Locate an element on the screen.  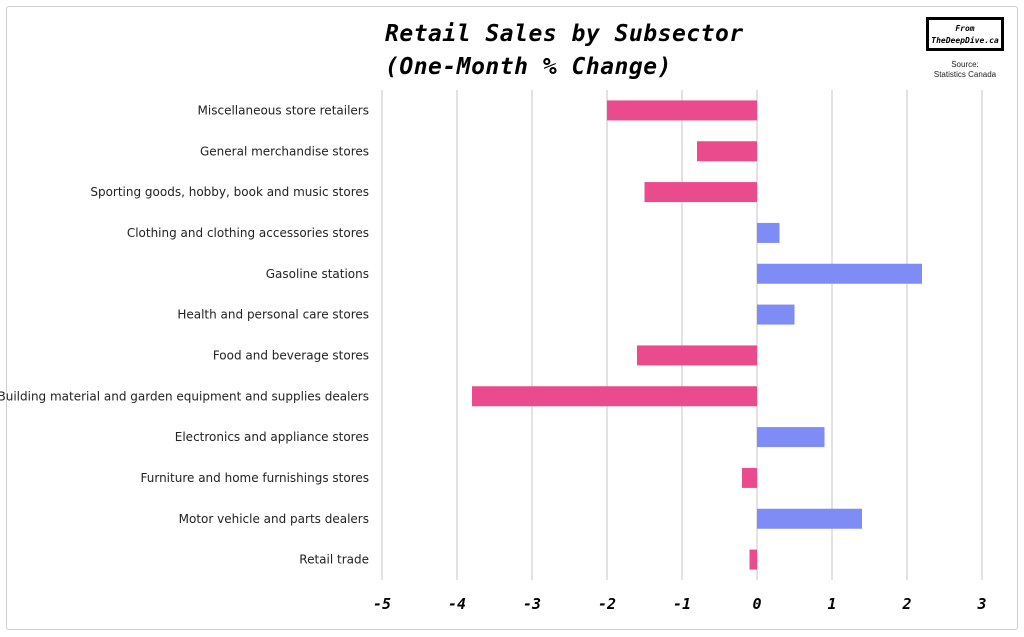
logo-line2: TheDeepDive.ca is located at coordinates (965, 40).